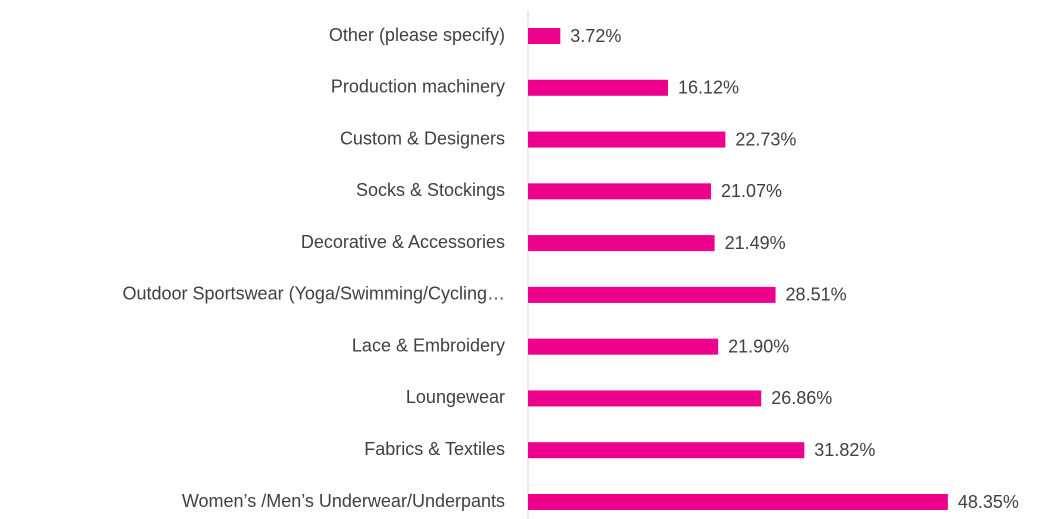 The height and width of the screenshot is (519, 1053). Describe the element at coordinates (418, 87) in the screenshot. I see `y-tick-label: Production machinery` at that location.